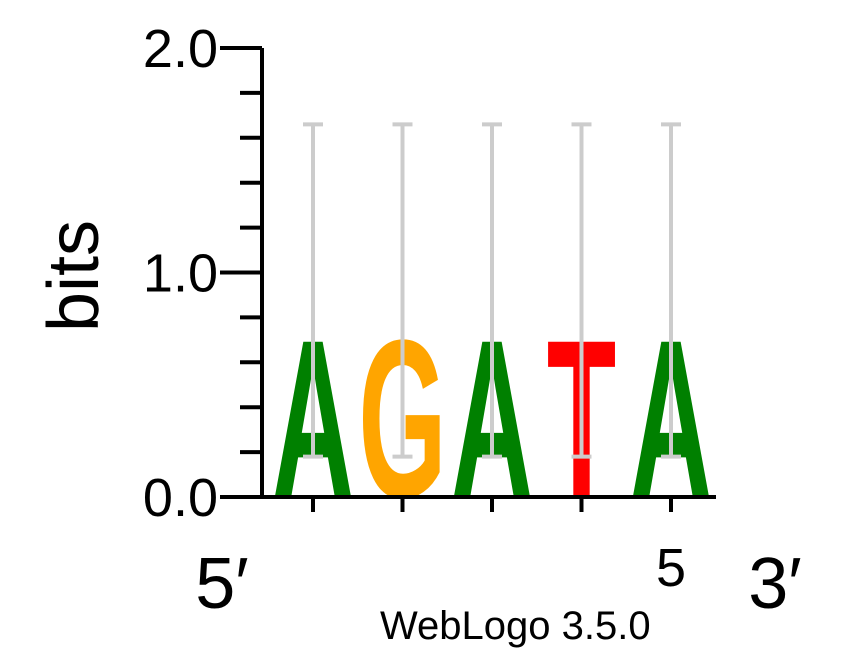  I want to click on footer-credit: WebLogo 3.5.0, so click(515, 626).